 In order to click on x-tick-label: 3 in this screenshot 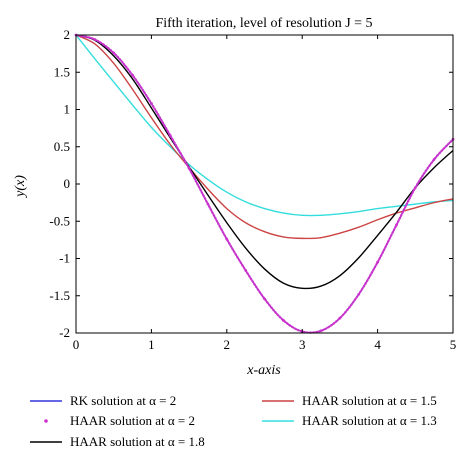, I will do `click(302, 344)`.